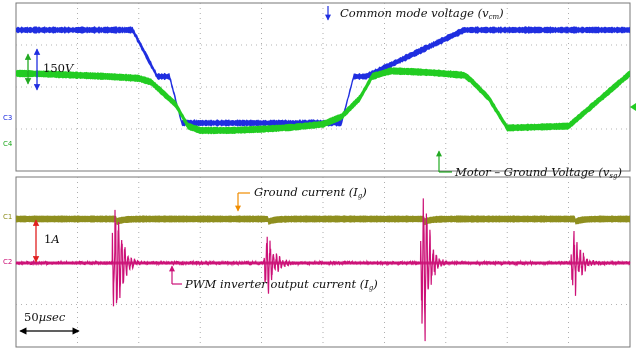 Image resolution: width=640 pixels, height=351 pixels. What do you see at coordinates (281, 284) in the screenshot?
I see `pwm-current-label: PWM inverter output current (Ig)` at bounding box center [281, 284].